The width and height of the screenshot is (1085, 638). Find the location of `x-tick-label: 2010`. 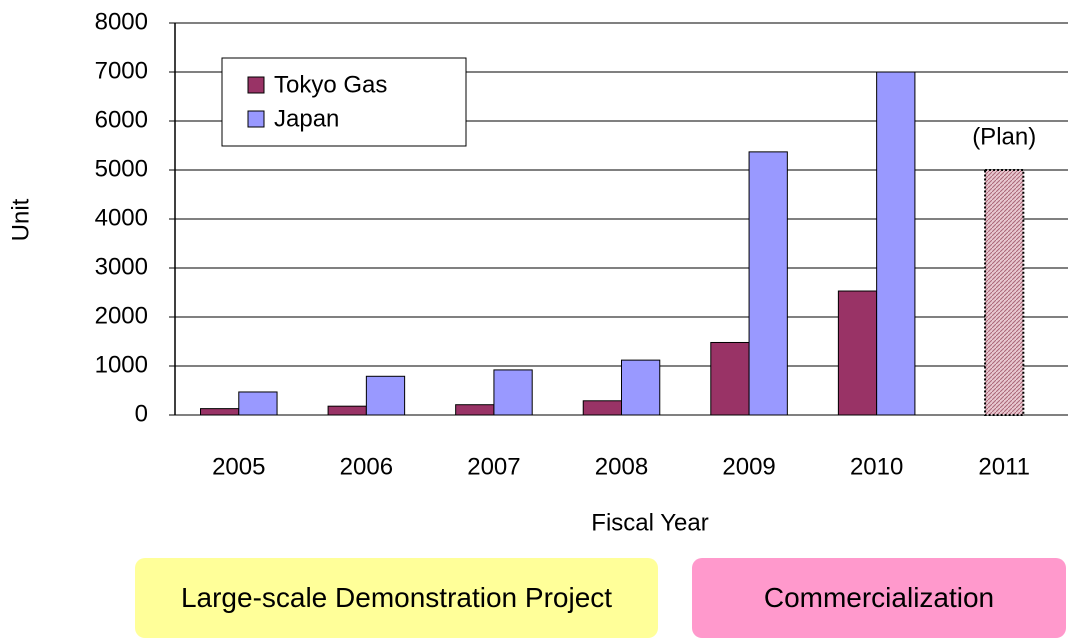

x-tick-label: 2010 is located at coordinates (876, 466).